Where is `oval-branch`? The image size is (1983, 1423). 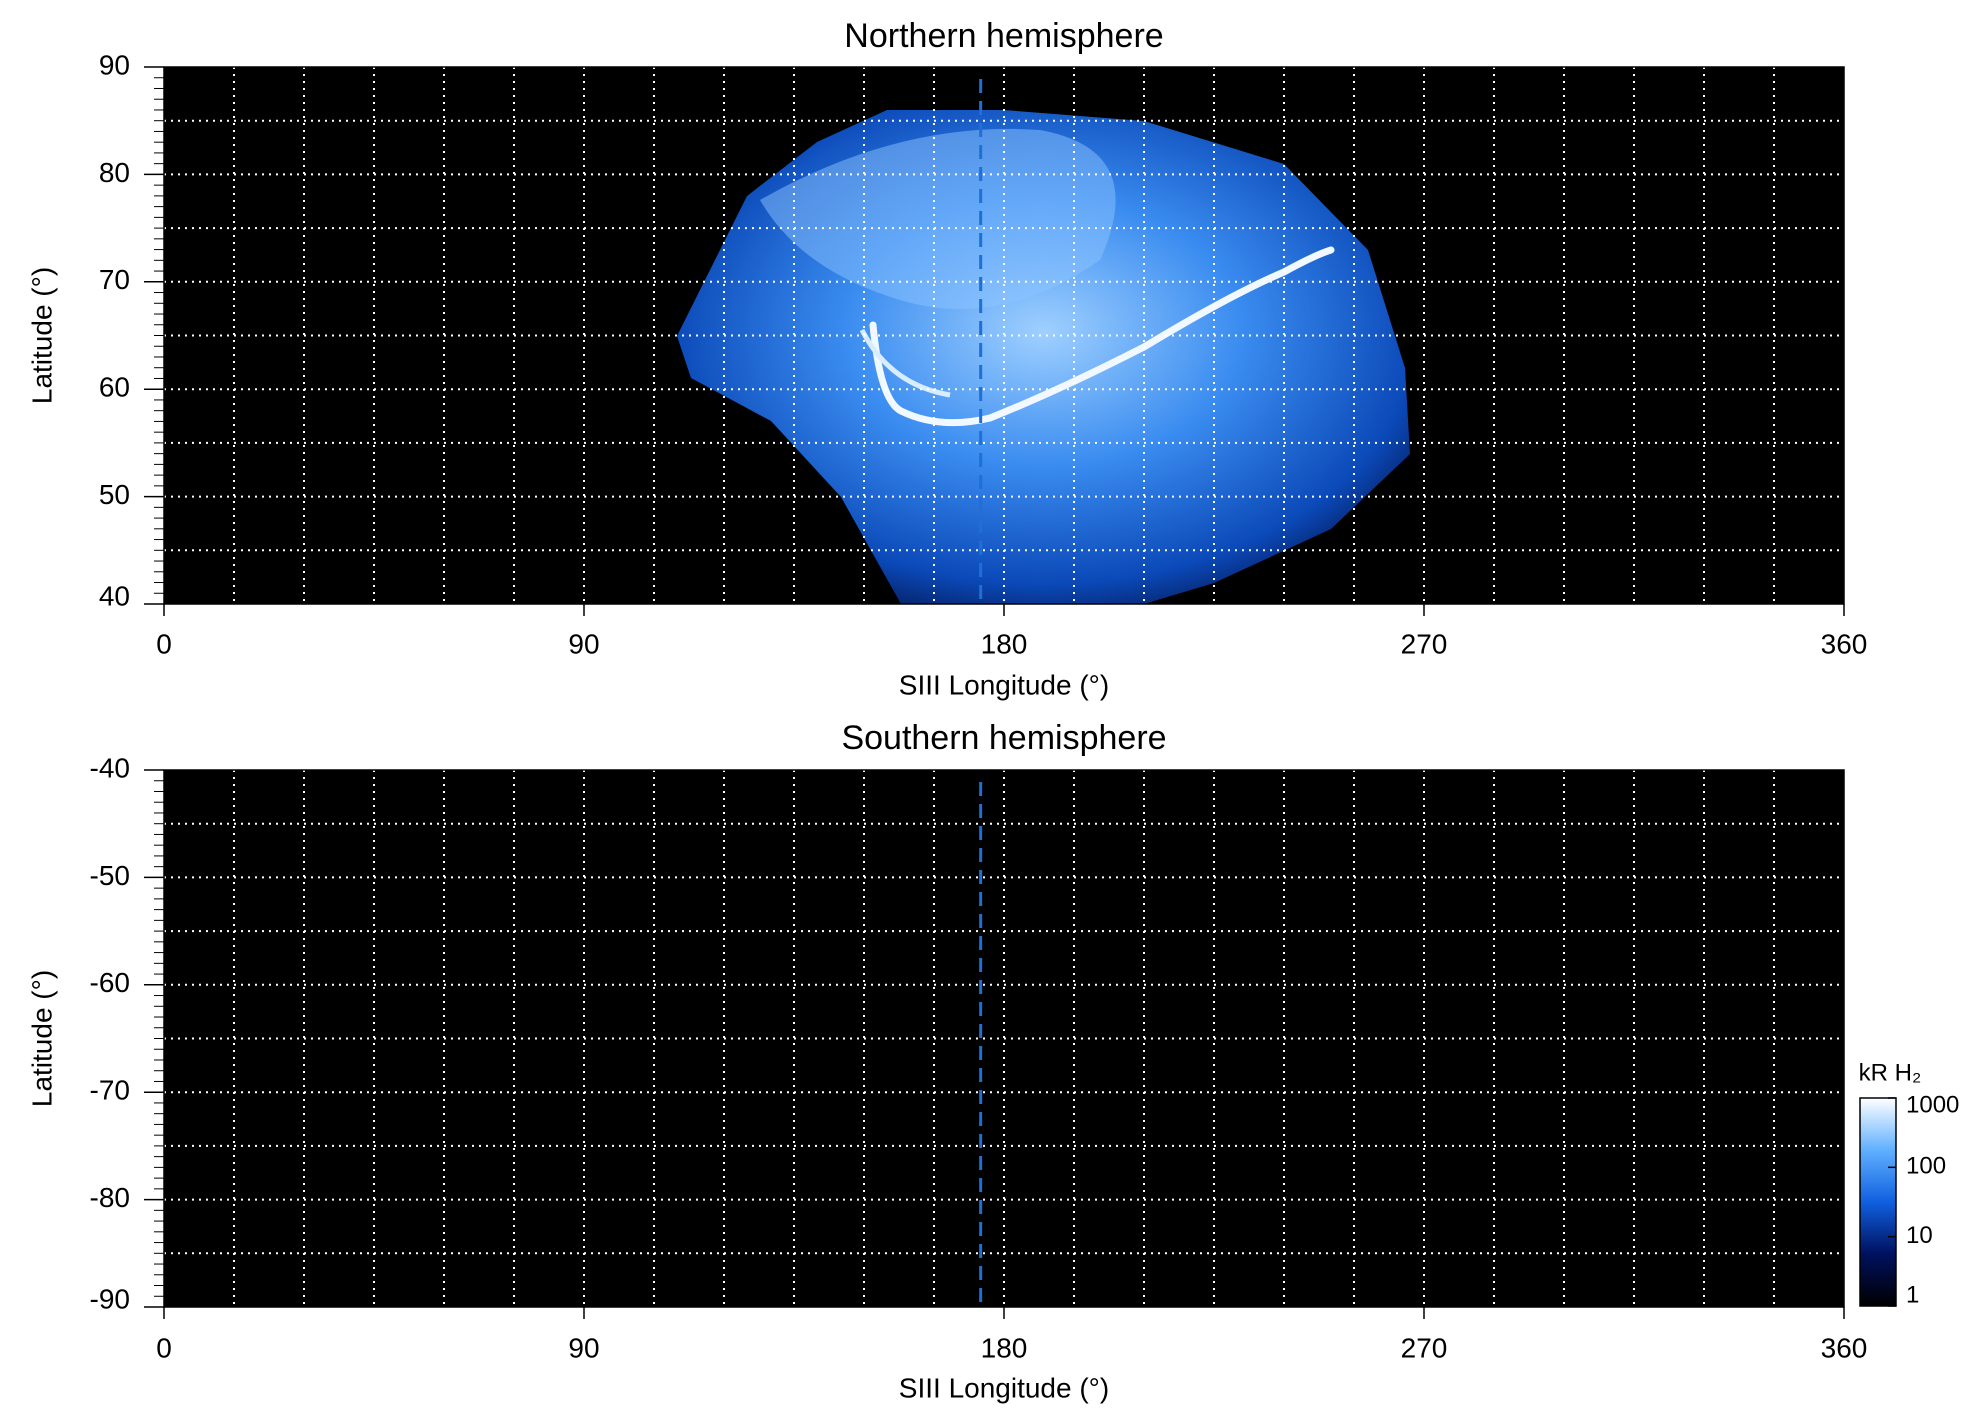
oval-branch is located at coordinates (905, 363).